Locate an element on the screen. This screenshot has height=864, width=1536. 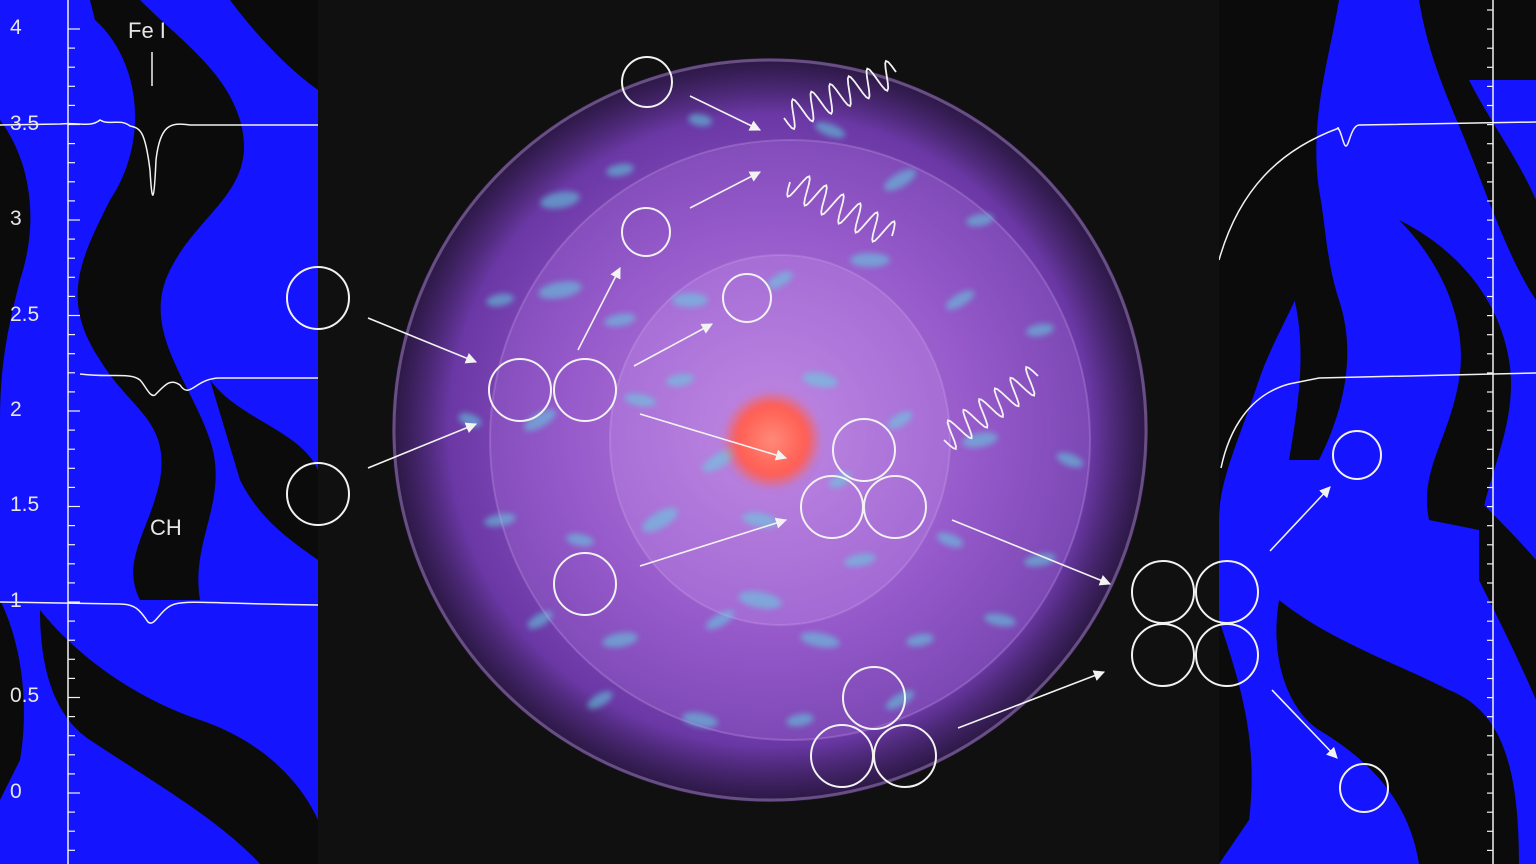
y-tick-label: 2 is located at coordinates (16, 409).